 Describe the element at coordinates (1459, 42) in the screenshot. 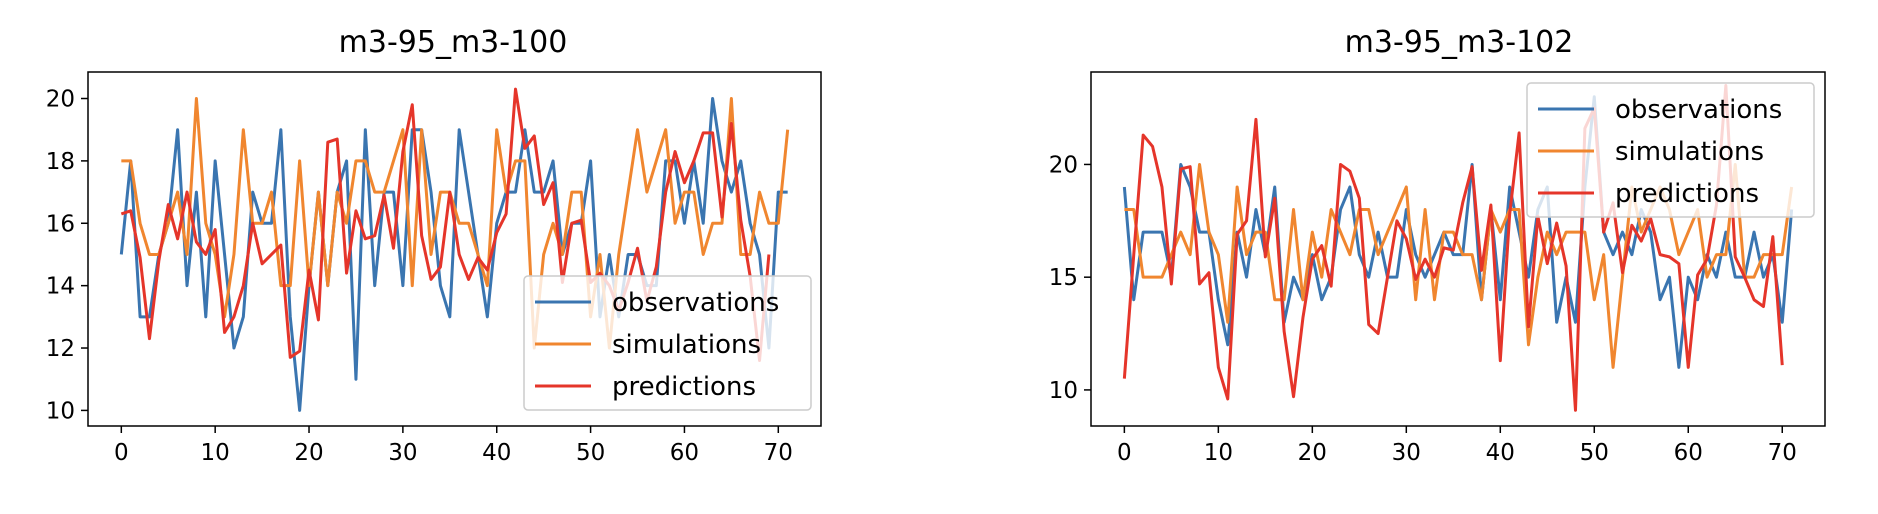

I see `chart-title: m3-95_m3-102` at that location.